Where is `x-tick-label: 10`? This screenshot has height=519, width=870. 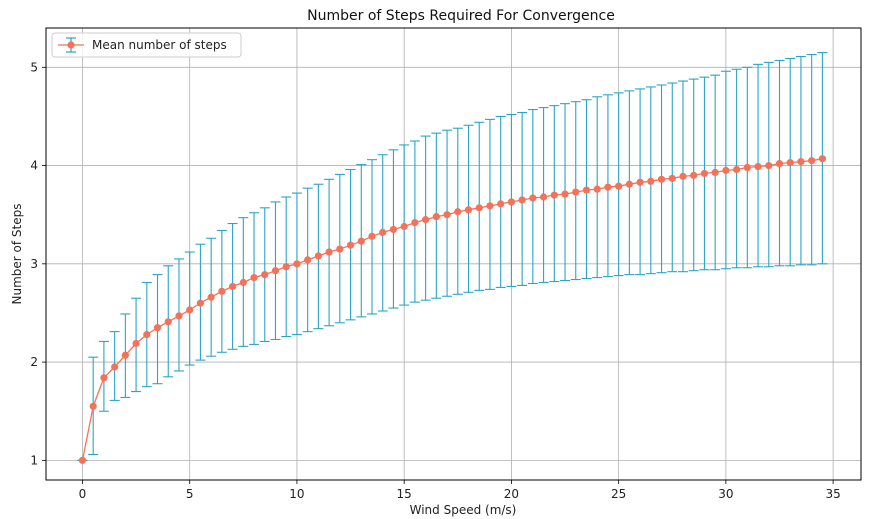 x-tick-label: 10 is located at coordinates (296, 494).